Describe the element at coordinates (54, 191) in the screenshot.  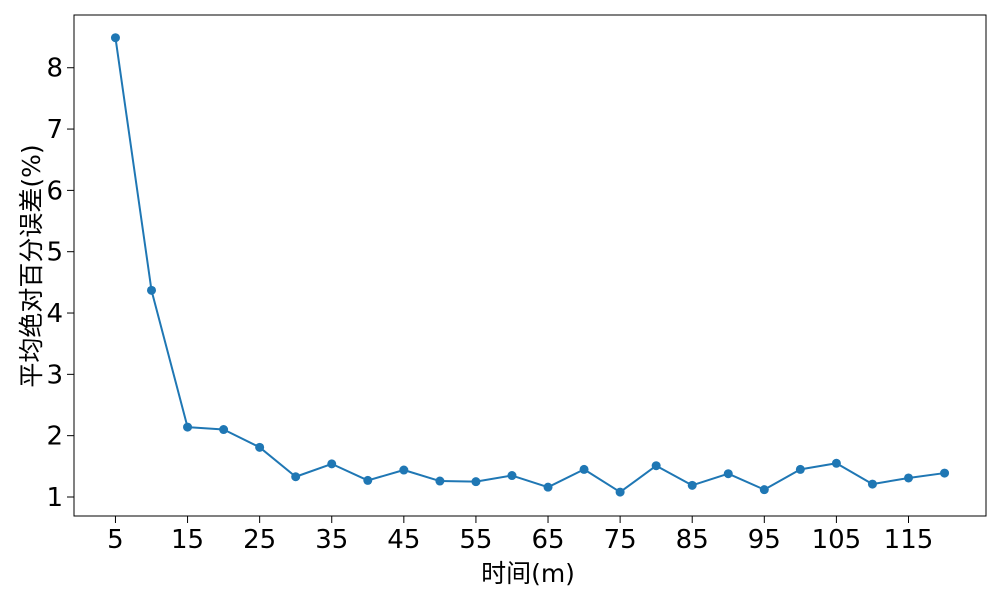
I see `y-tick-label: 6` at that location.